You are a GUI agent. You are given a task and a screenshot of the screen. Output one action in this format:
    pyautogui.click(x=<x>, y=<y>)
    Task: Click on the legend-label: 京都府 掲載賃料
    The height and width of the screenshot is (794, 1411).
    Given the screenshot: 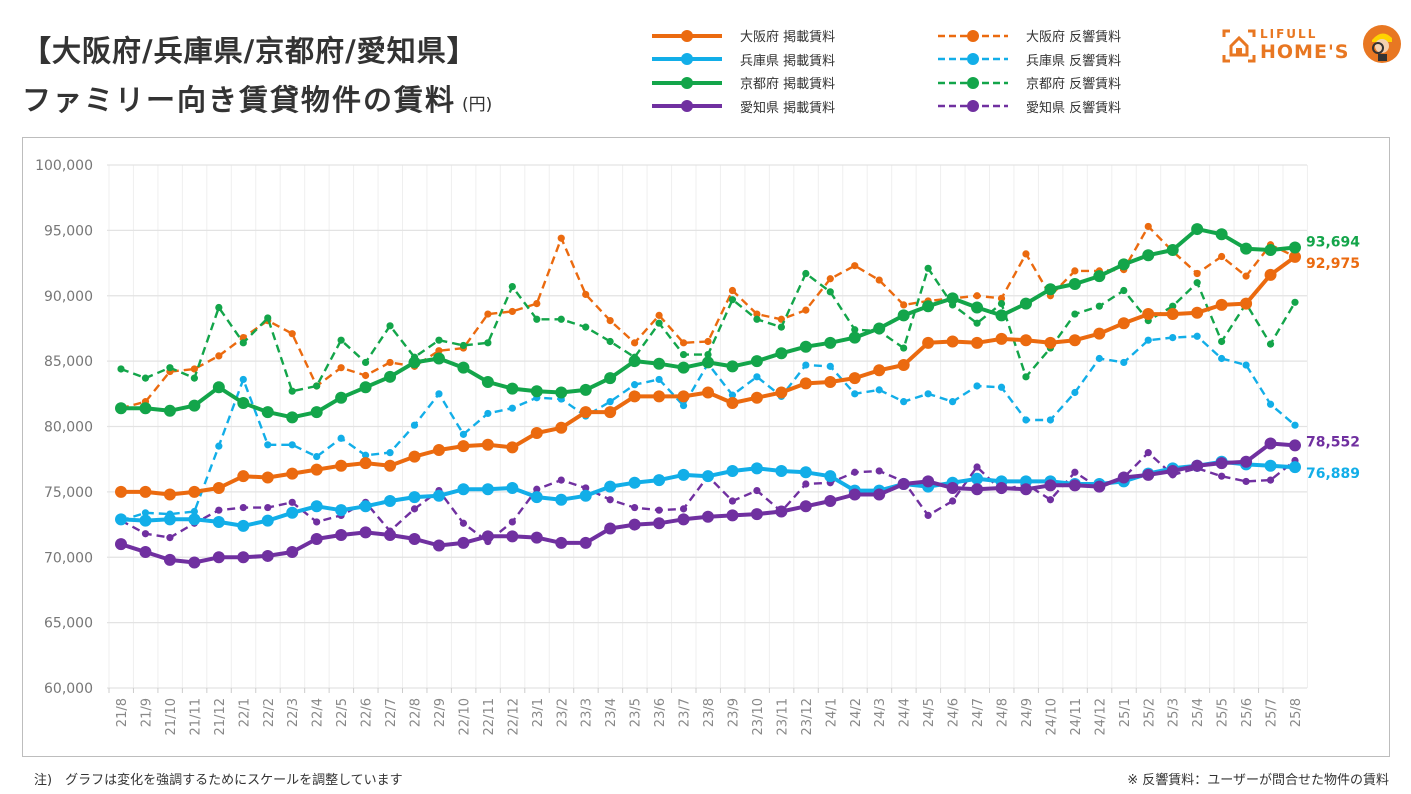 What is the action you would take?
    pyautogui.click(x=788, y=85)
    